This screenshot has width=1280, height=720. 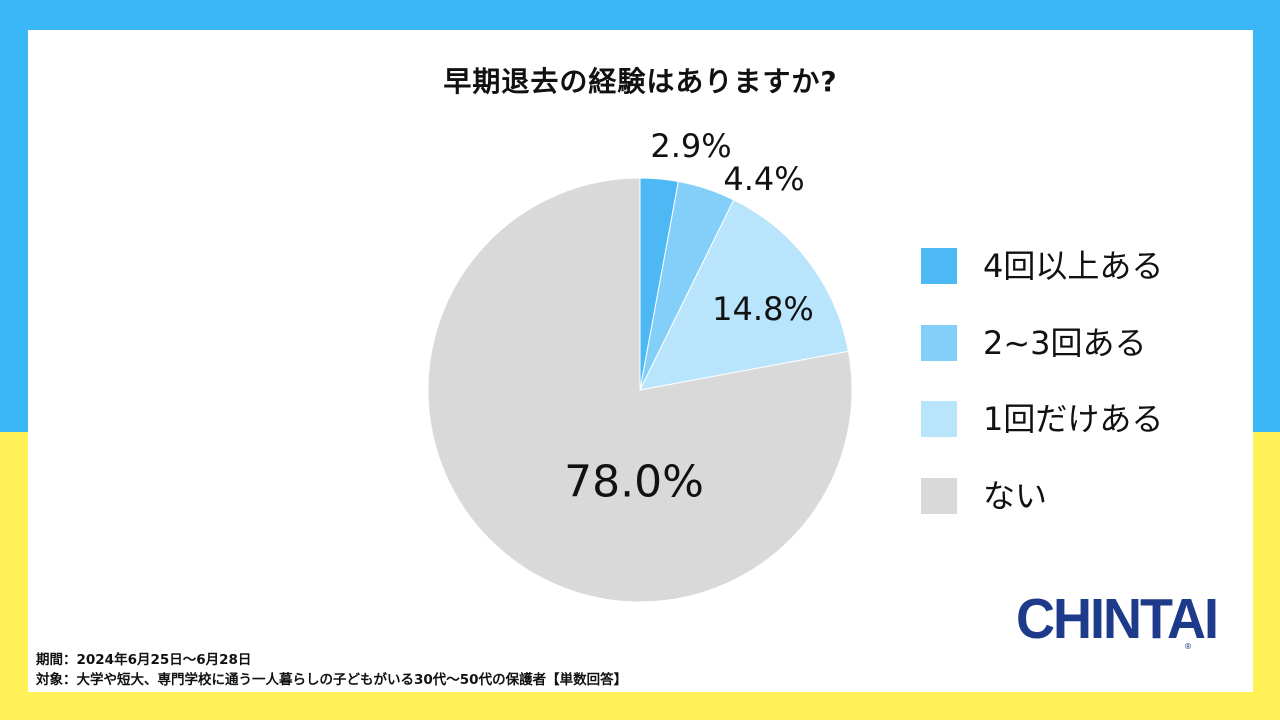 I want to click on legend-label: 4回以上ある, so click(x=1073, y=266).